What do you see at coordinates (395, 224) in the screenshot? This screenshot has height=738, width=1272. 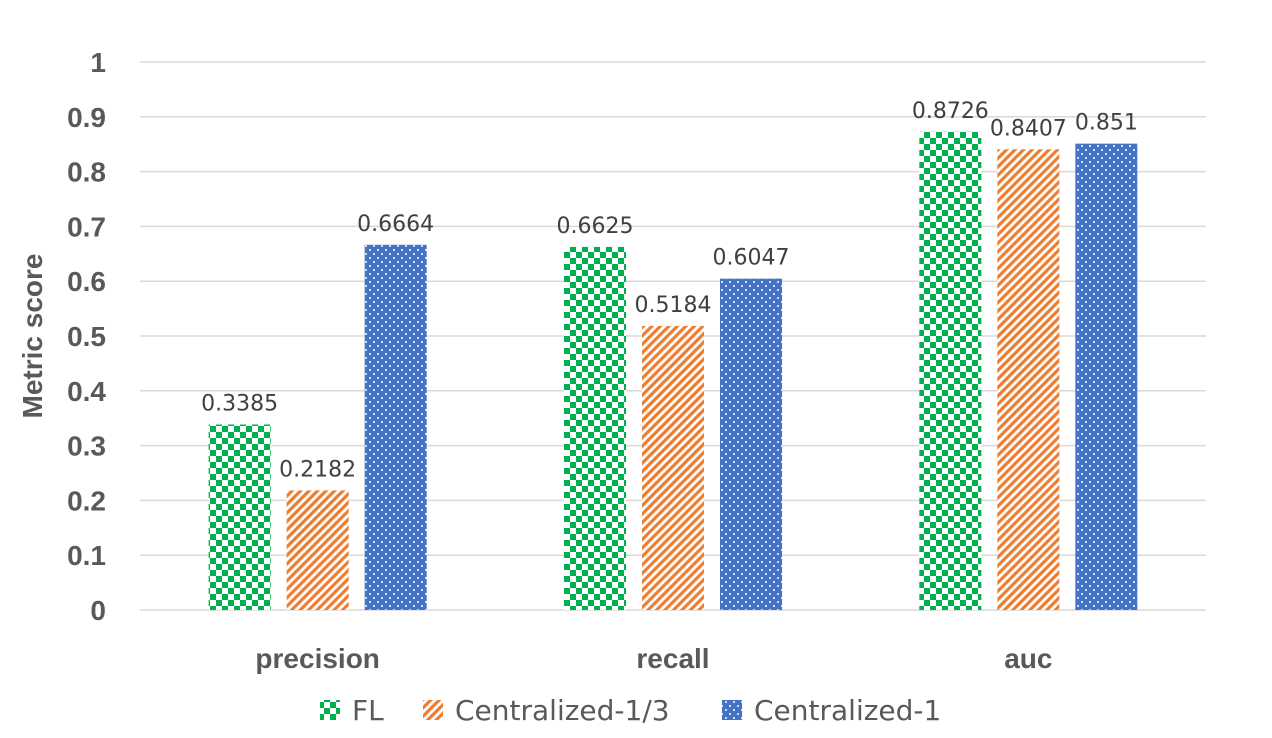 I see `data-label: 0.6664` at bounding box center [395, 224].